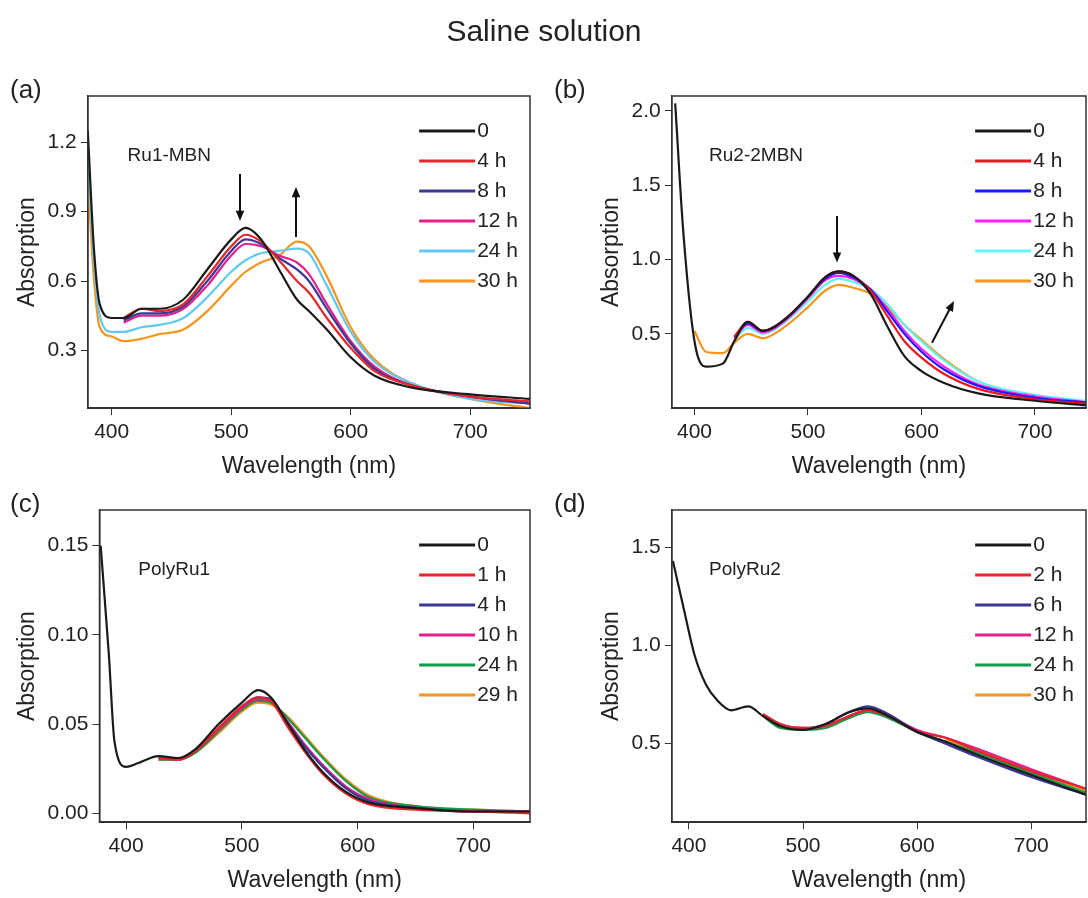 The width and height of the screenshot is (1088, 898). Describe the element at coordinates (62, 279) in the screenshot. I see `y-tick-label: 0.6` at that location.